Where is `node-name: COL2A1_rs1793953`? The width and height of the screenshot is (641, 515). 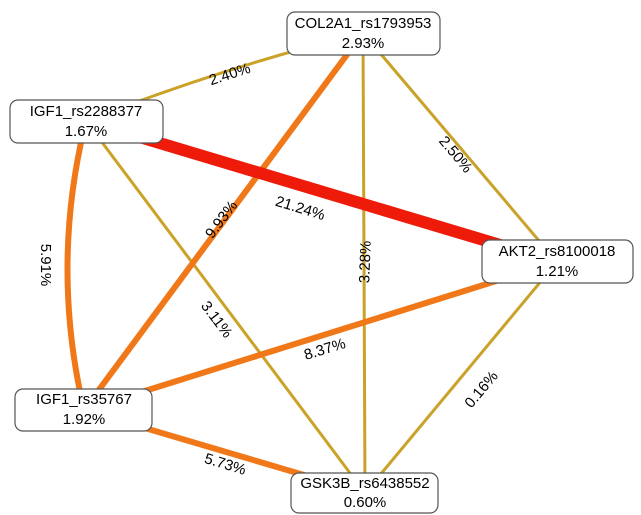
node-name: COL2A1_rs1793953 is located at coordinates (363, 23).